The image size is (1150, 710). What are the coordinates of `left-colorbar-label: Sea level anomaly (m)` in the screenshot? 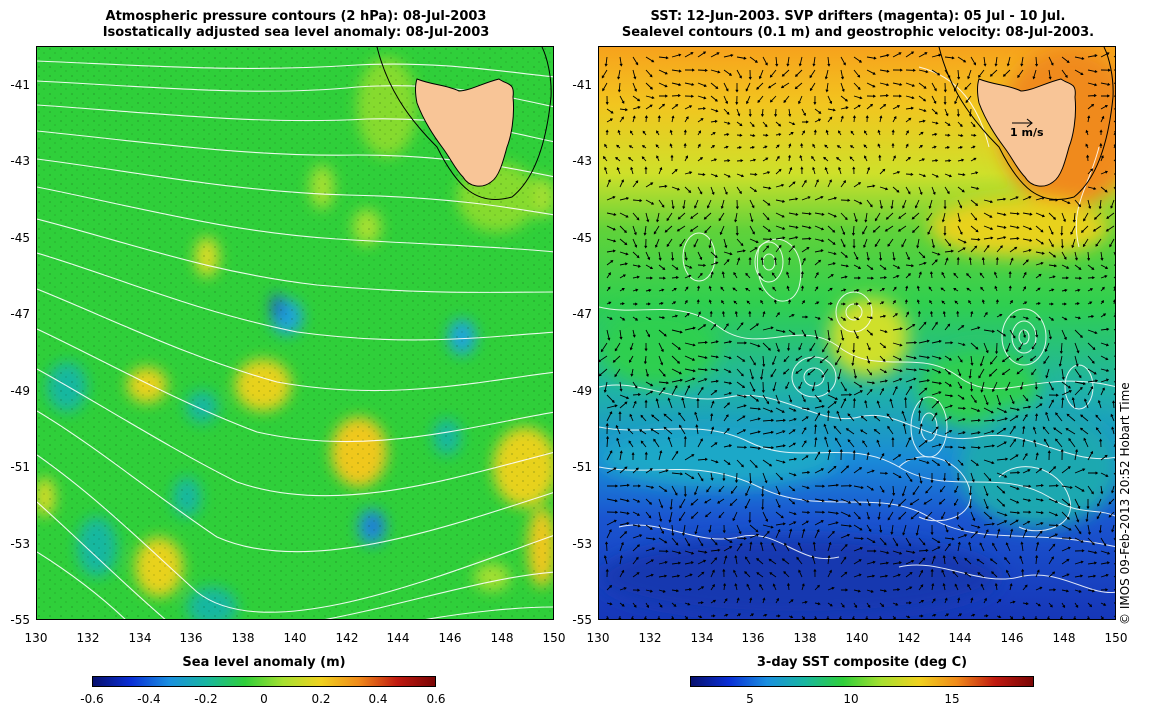 It's located at (264, 662).